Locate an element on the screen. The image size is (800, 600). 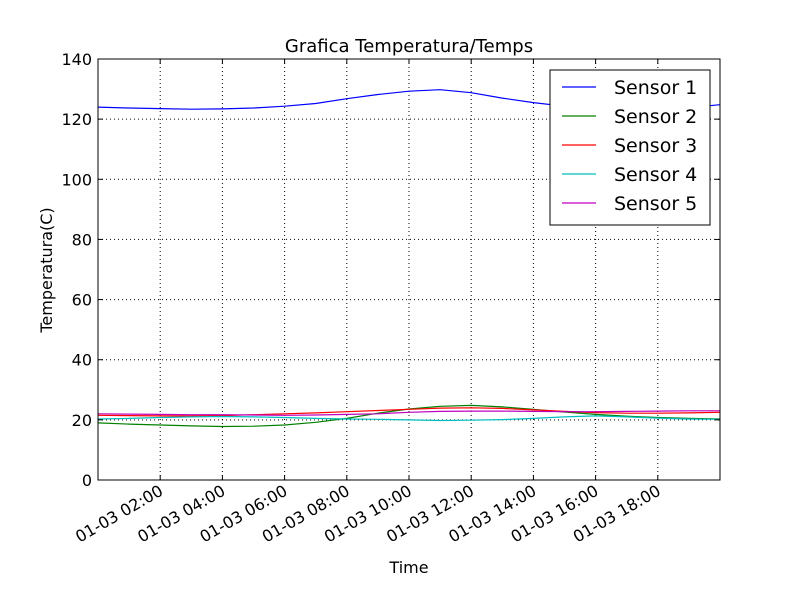
legend-label: Sensor 4 is located at coordinates (655, 175).